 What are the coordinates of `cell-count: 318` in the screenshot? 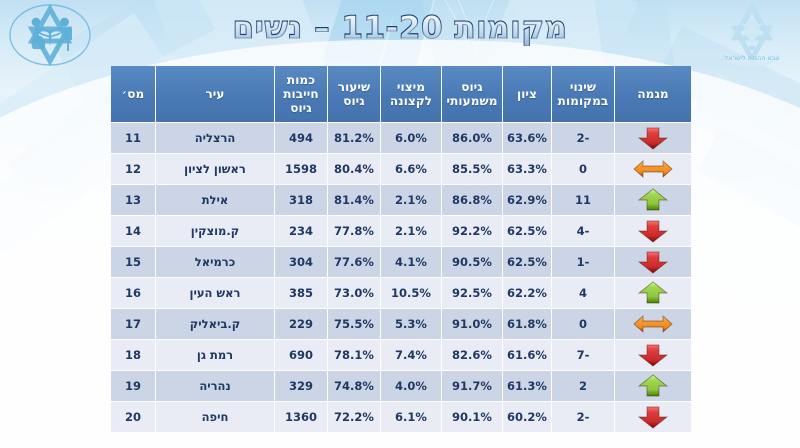 It's located at (301, 200).